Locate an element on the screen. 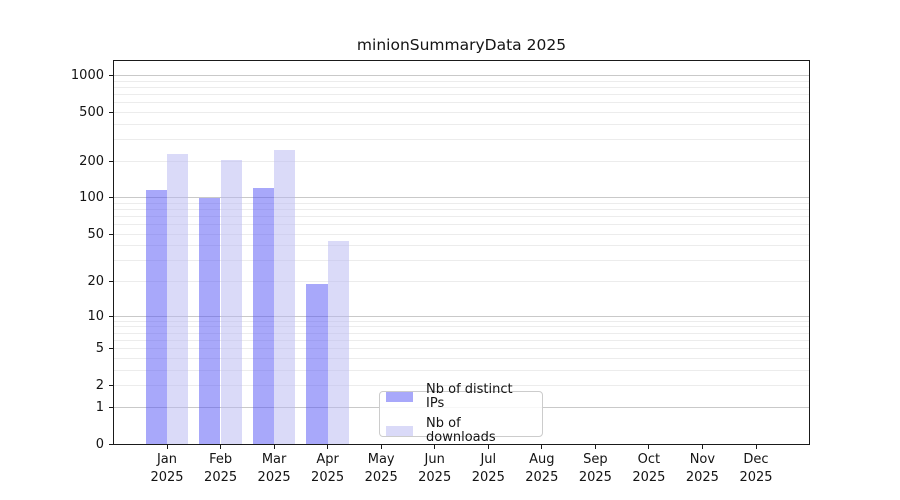 Image resolution: width=900 pixels, height=500 pixels. legend-label-downloads: Nb of downloads is located at coordinates (461, 430).